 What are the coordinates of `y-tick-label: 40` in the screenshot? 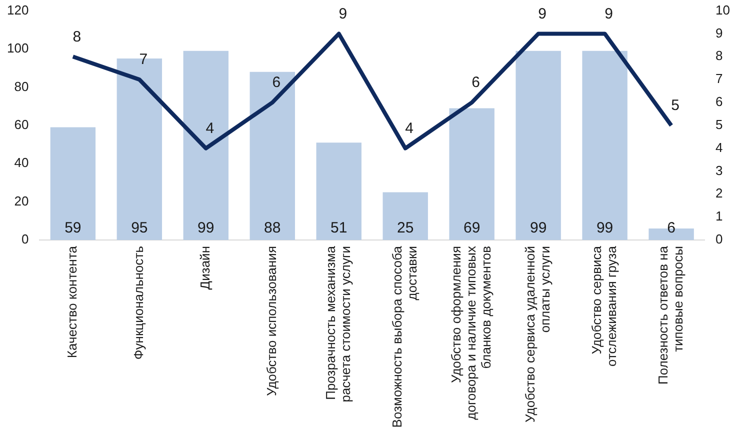 It's located at (21, 162).